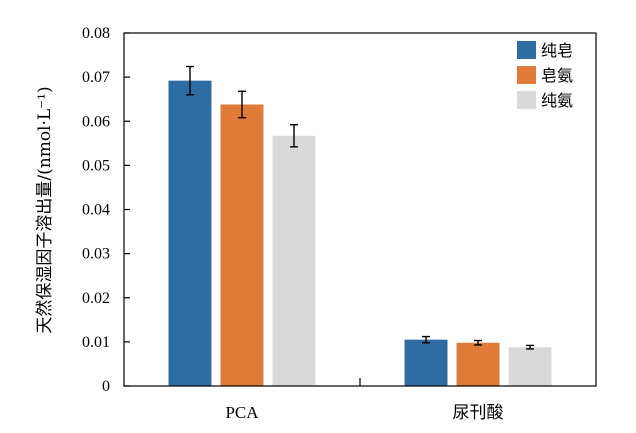 The height and width of the screenshot is (433, 636). What do you see at coordinates (557, 50) in the screenshot?
I see `legend-label: 纯皂` at bounding box center [557, 50].